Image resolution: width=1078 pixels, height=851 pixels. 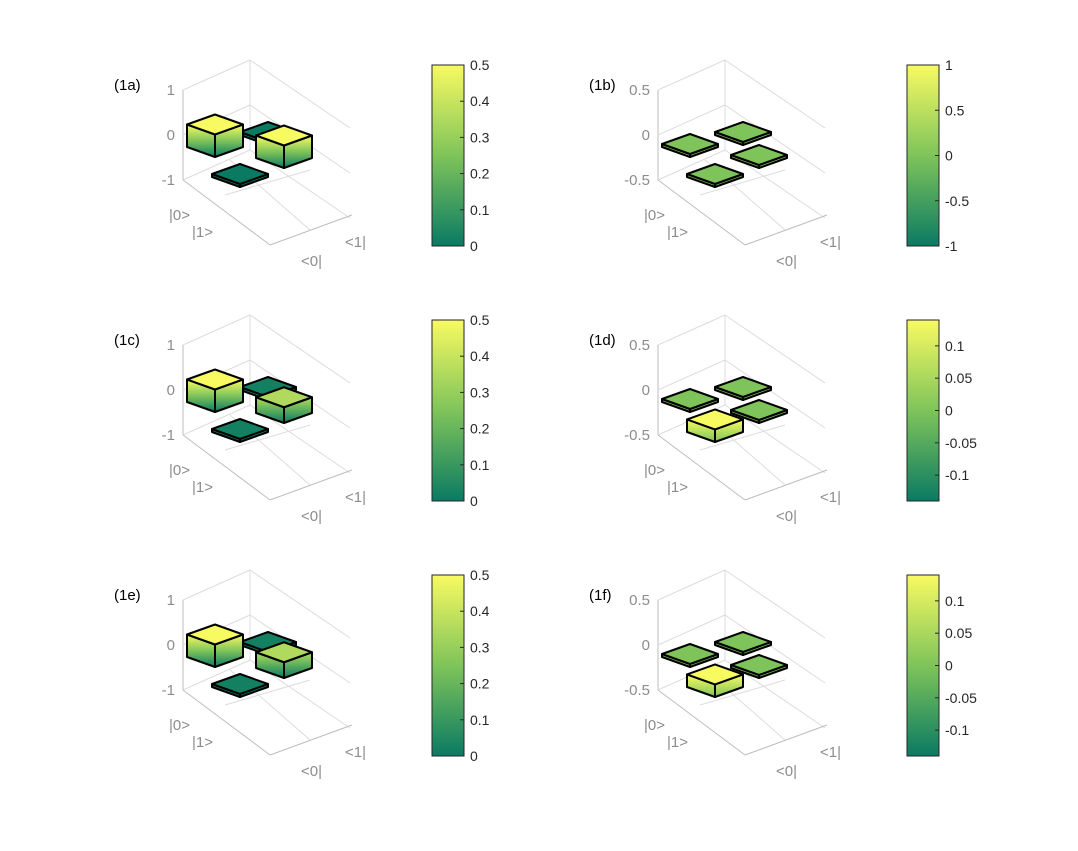 What do you see at coordinates (171, 90) in the screenshot?
I see `z-tick-label: 1` at bounding box center [171, 90].